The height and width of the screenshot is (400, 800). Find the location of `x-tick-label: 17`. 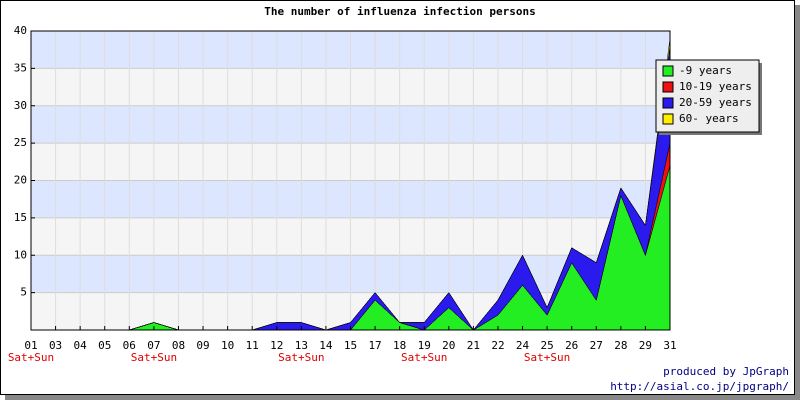

x-tick-label: 17 is located at coordinates (374, 345).